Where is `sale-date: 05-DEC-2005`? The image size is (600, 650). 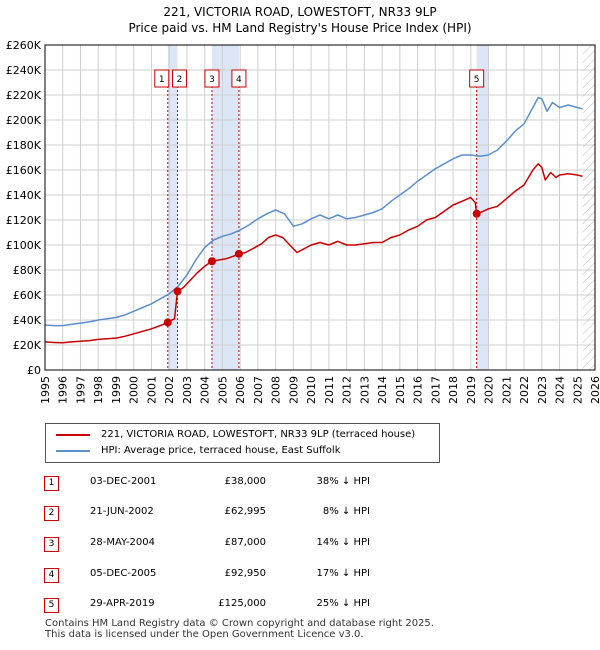
sale-date: 05-DEC-2005 is located at coordinates (123, 573).